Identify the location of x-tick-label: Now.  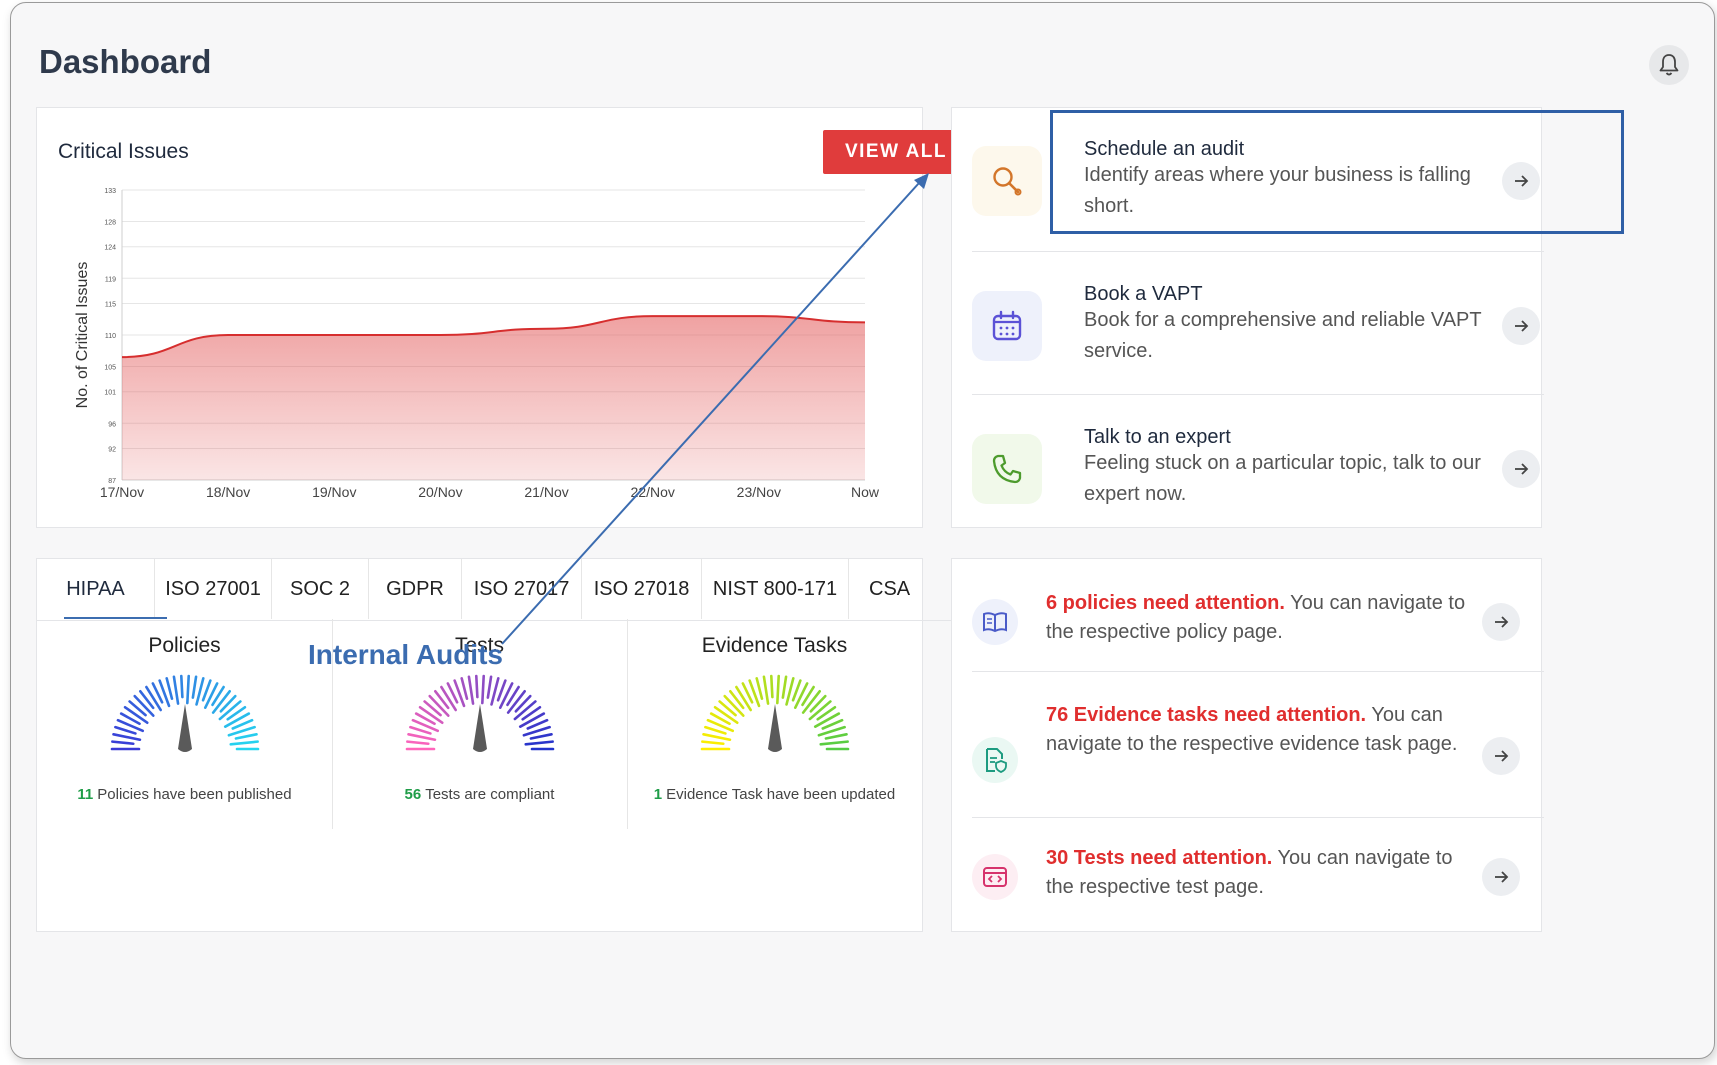
(865, 492).